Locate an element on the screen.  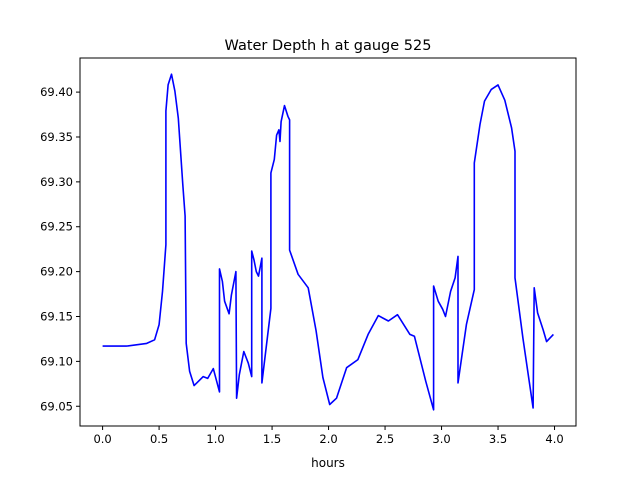
x-tick-label: 3.5 is located at coordinates (498, 439).